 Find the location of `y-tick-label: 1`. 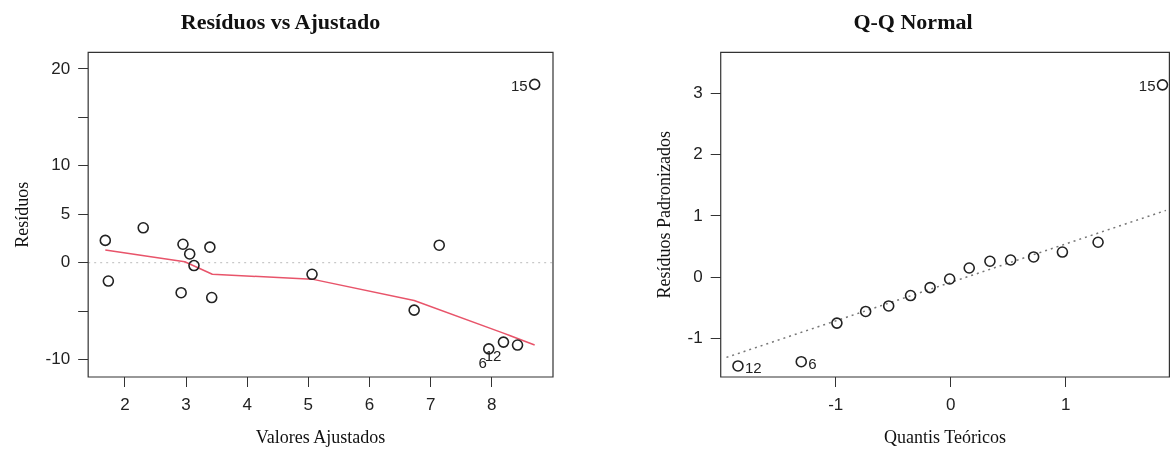

y-tick-label: 1 is located at coordinates (698, 215).